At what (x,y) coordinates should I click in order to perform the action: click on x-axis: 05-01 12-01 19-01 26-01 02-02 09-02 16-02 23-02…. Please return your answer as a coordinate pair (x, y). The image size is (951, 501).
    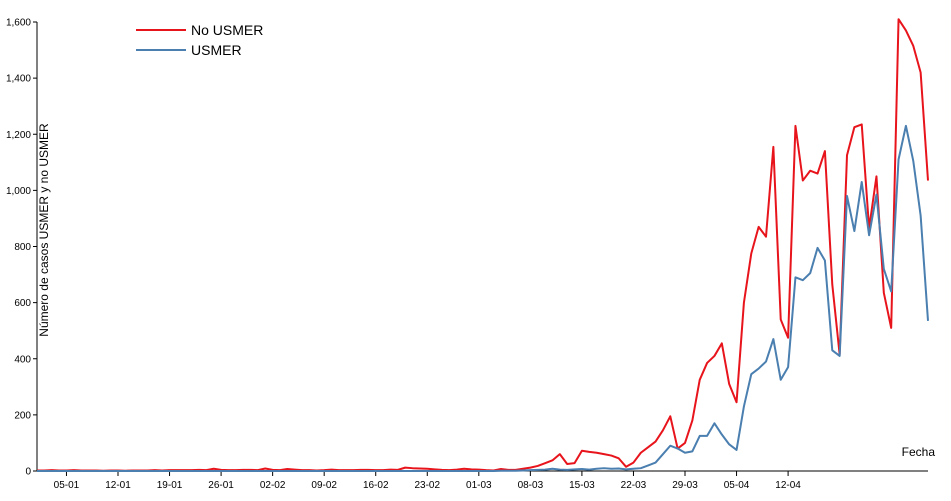
    Looking at the image, I should click on (482, 480).